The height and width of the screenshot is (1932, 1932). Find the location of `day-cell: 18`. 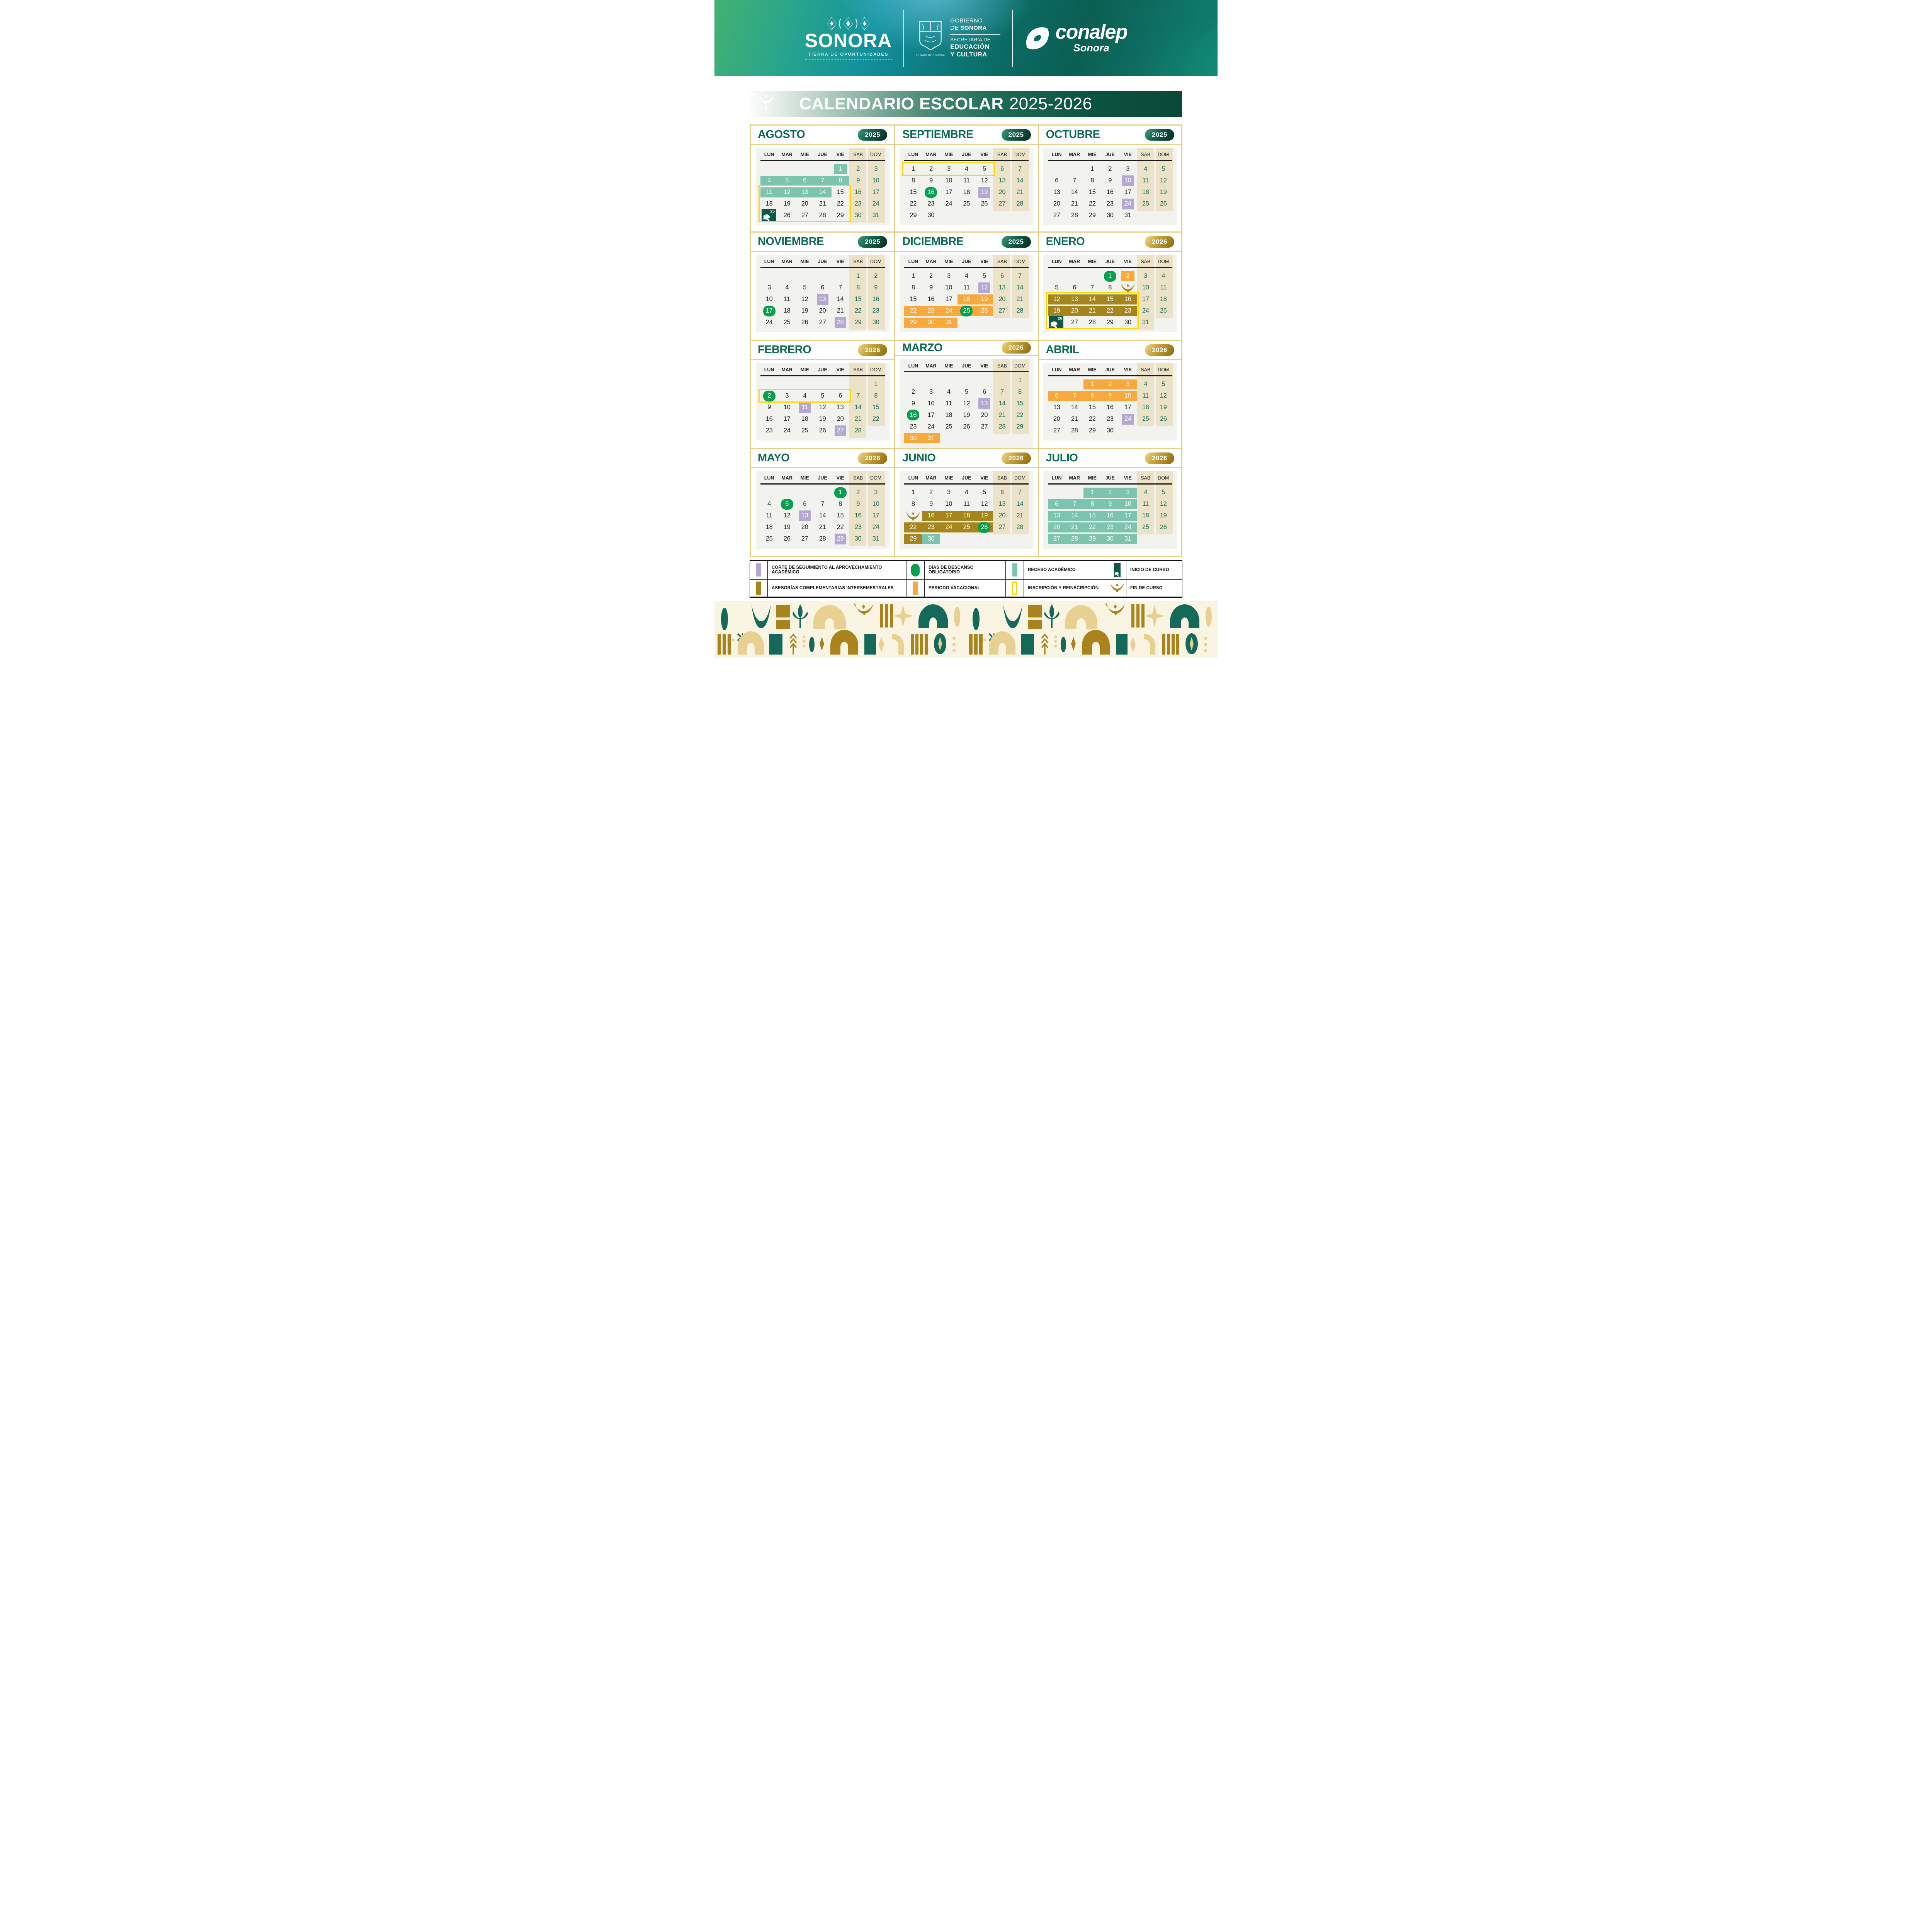

day-cell: 18 is located at coordinates (949, 415).